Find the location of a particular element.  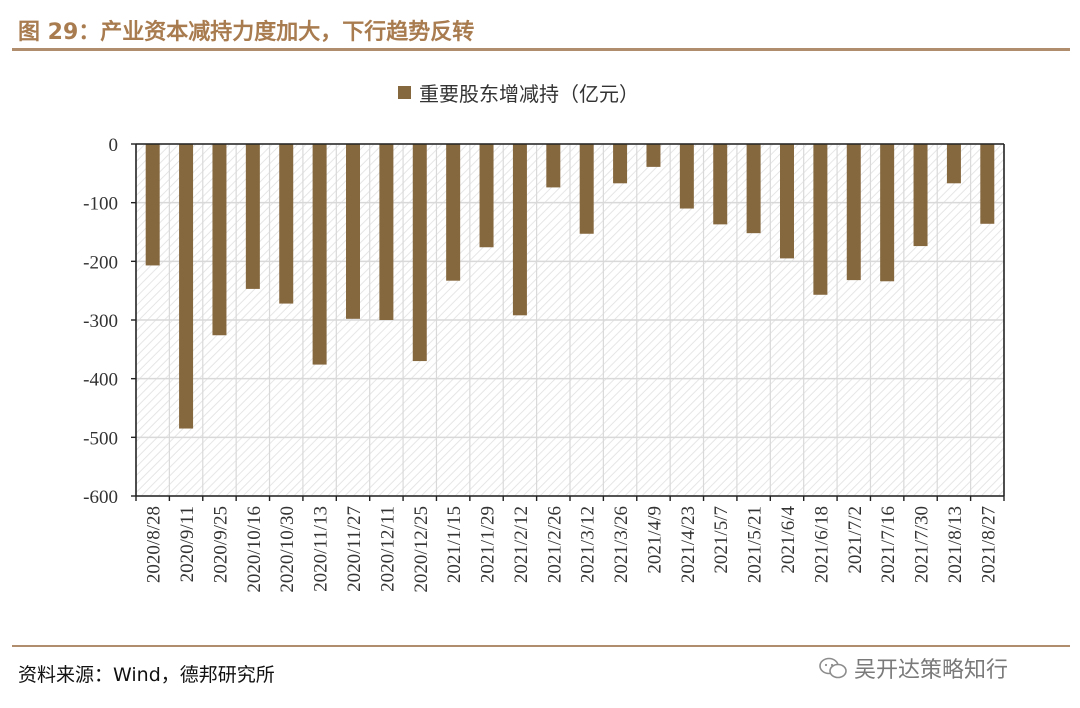

source-note: 资料来源：Wind，德邦研究所 is located at coordinates (146, 675).